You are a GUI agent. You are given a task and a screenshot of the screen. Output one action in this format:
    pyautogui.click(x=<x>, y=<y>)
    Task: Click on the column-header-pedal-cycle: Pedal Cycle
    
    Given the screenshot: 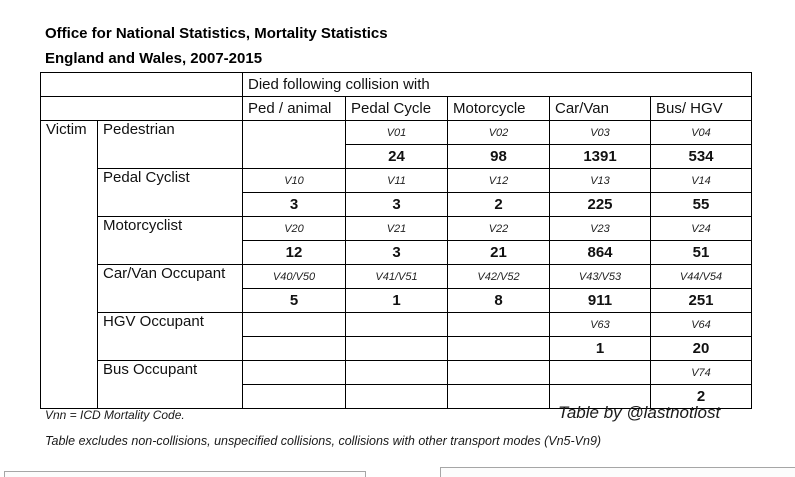 What is the action you would take?
    pyautogui.click(x=396, y=108)
    